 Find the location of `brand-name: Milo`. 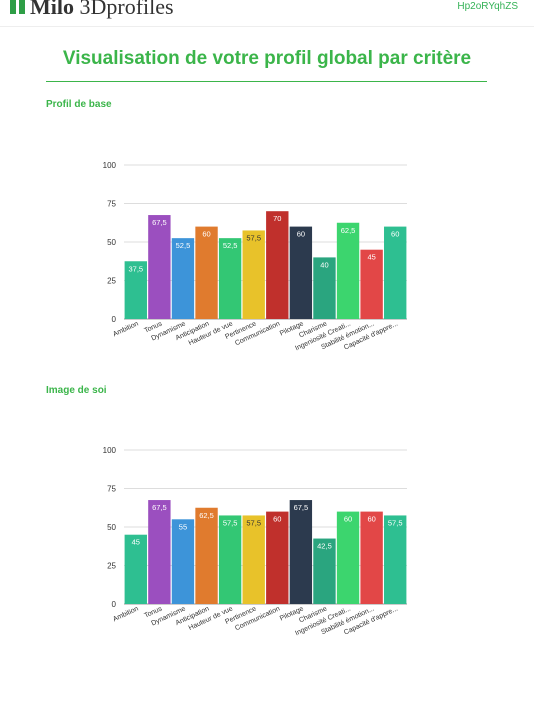

brand-name: Milo is located at coordinates (52, 9).